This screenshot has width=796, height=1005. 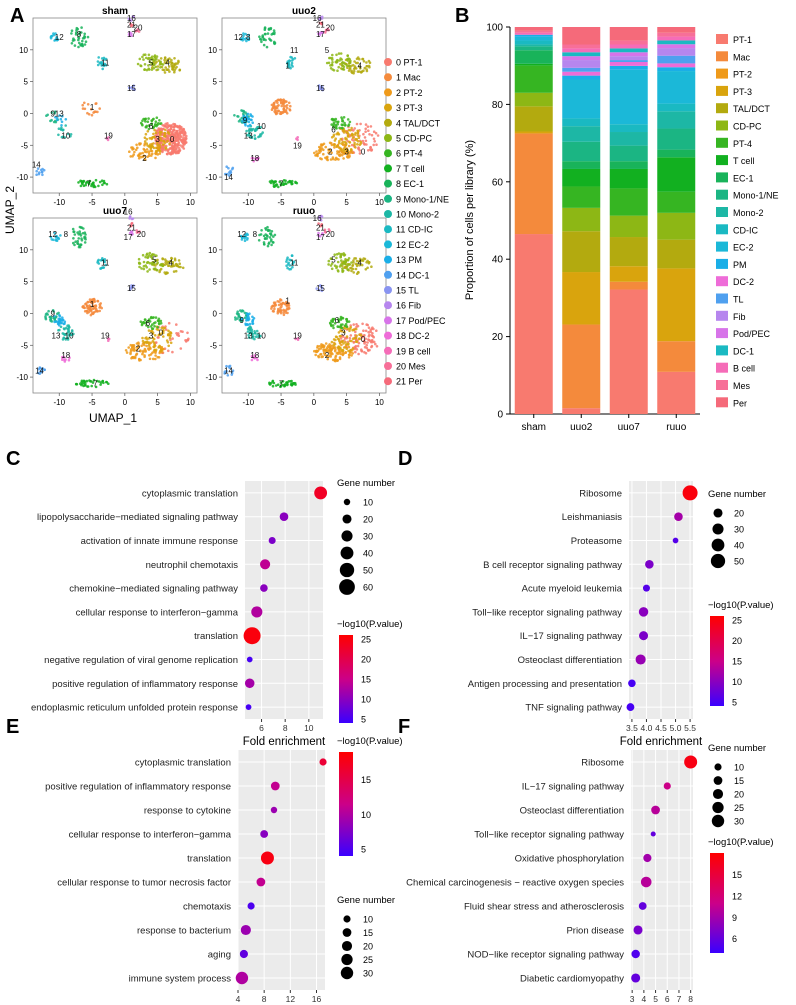 I want to click on dot-xtick-label: 3.5, so click(x=632, y=728).